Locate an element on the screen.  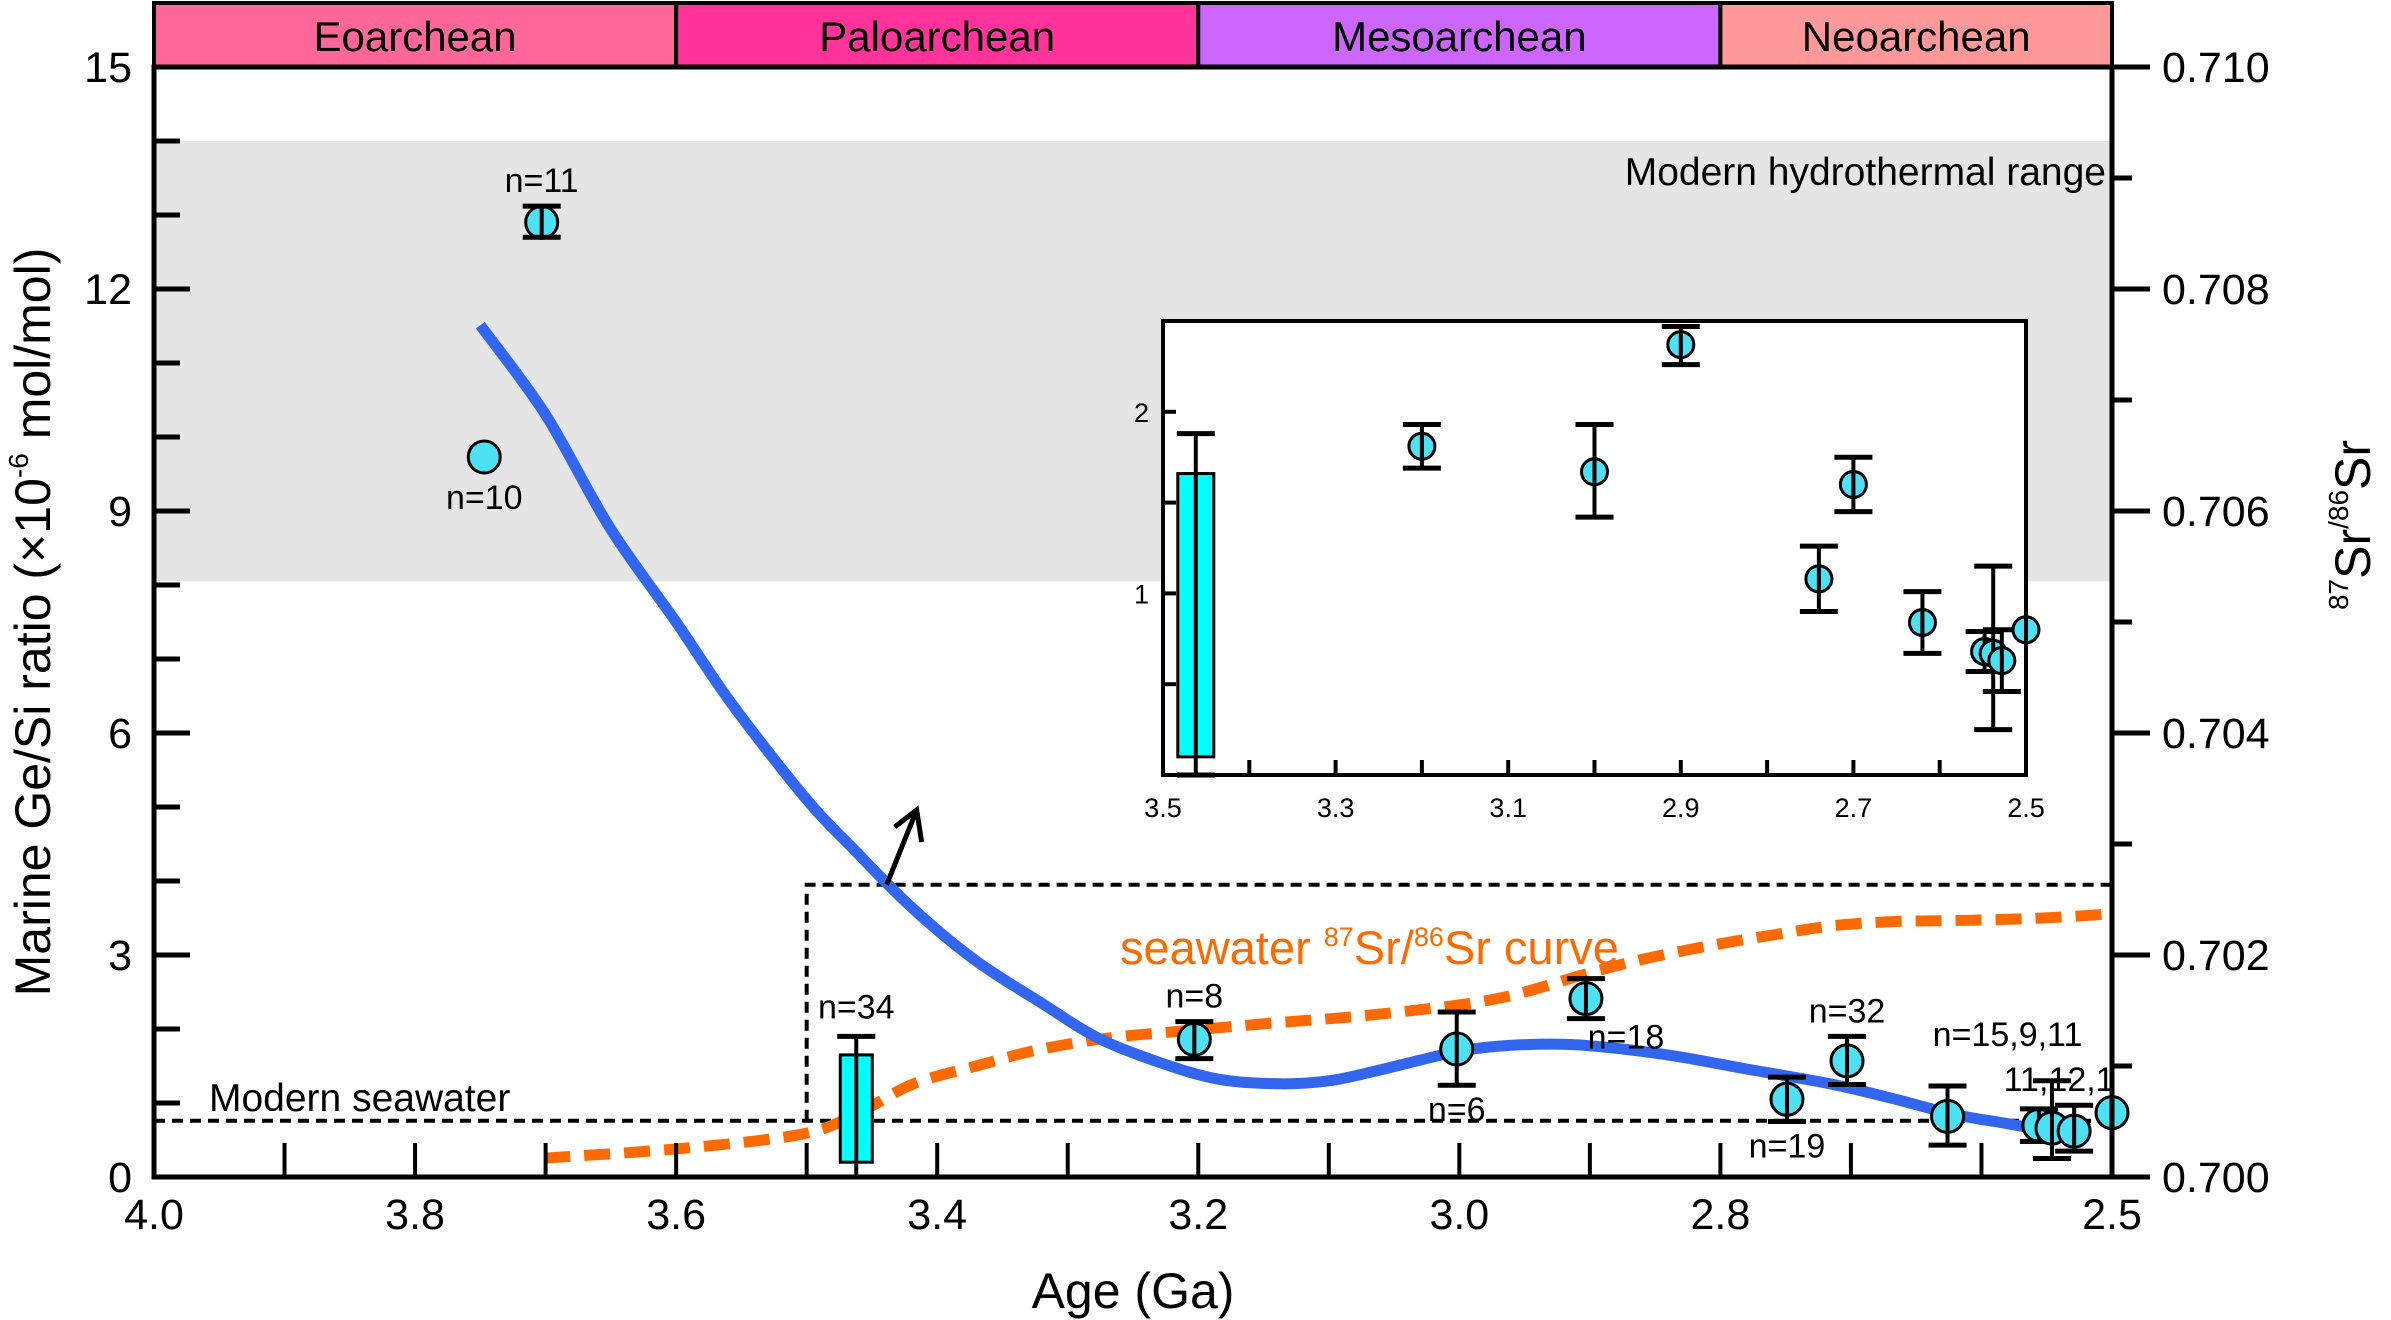
inset-y-tick-label: 1 is located at coordinates (1141, 594).